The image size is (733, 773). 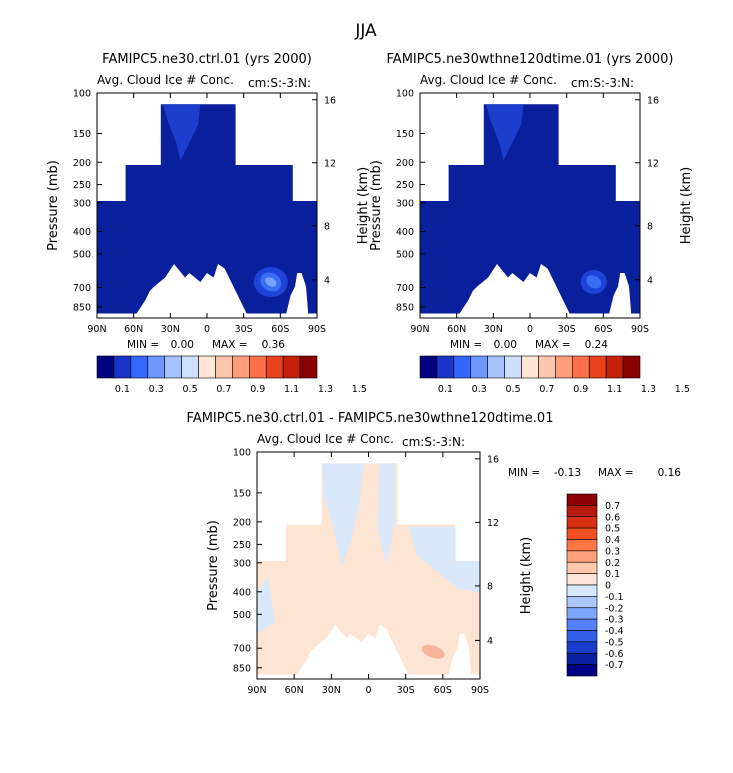 What do you see at coordinates (567, 329) in the screenshot?
I see `x-tick-label: 30S` at bounding box center [567, 329].